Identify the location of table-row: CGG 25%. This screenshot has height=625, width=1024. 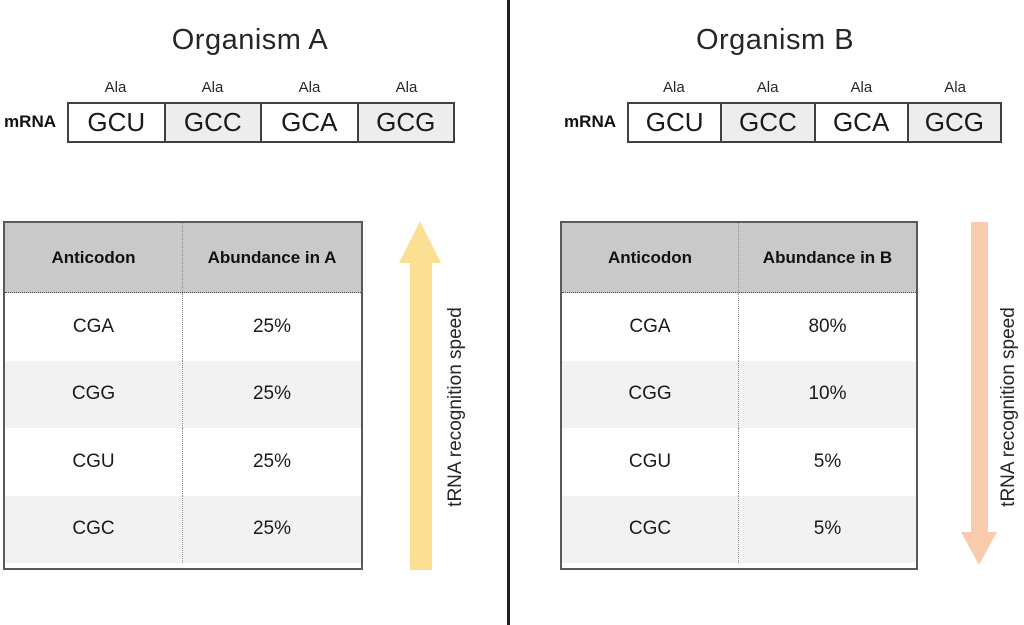
(183, 394).